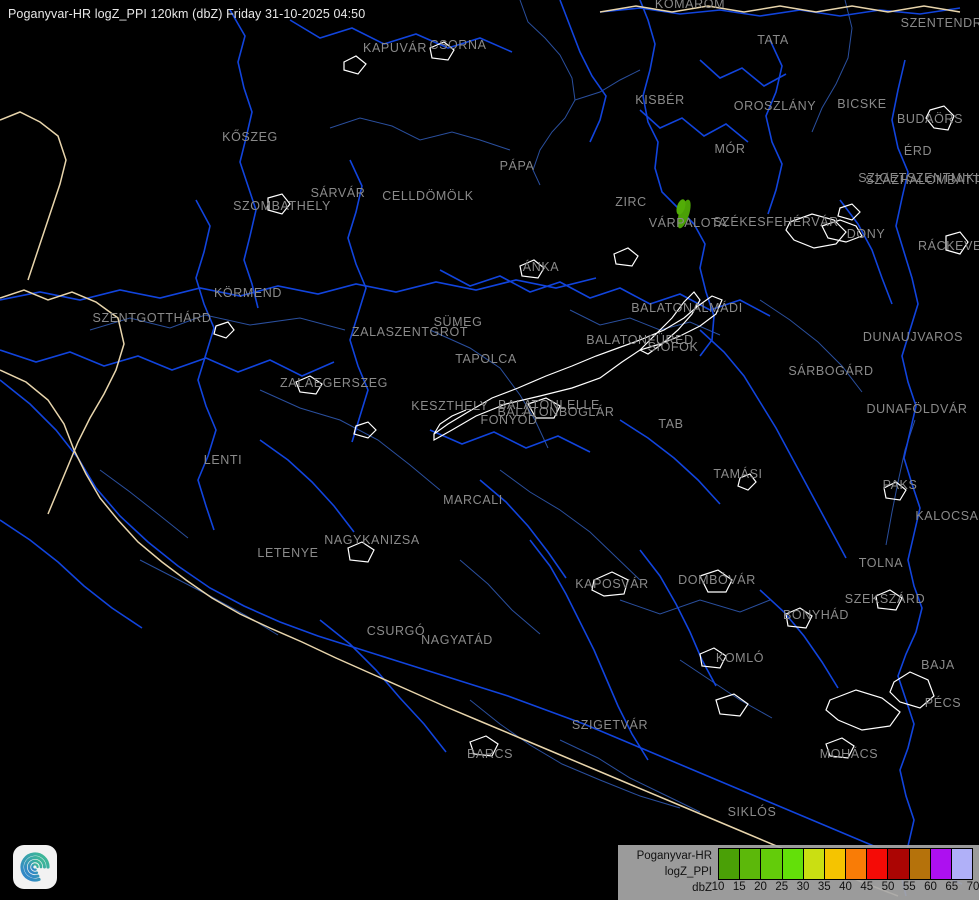 The height and width of the screenshot is (900, 979). Describe the element at coordinates (952, 887) in the screenshot. I see `legend-tick: 65` at that location.